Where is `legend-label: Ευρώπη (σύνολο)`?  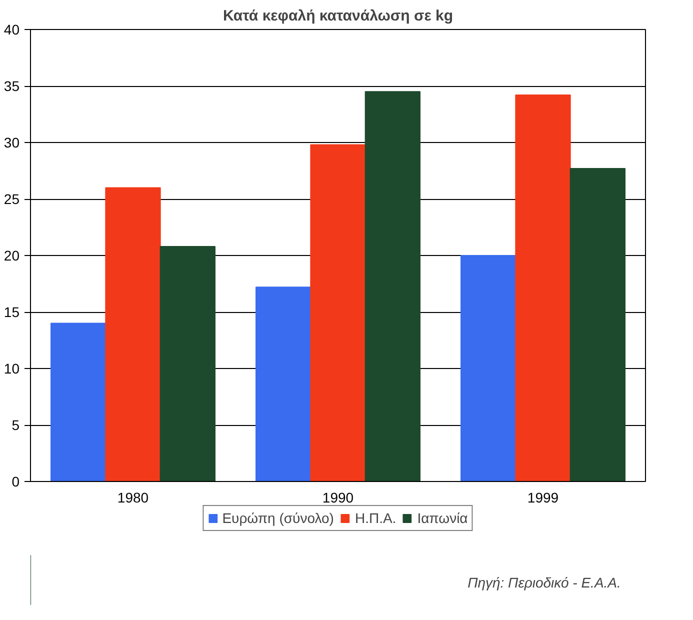 legend-label: Ευρώπη (σύνολο) is located at coordinates (278, 518).